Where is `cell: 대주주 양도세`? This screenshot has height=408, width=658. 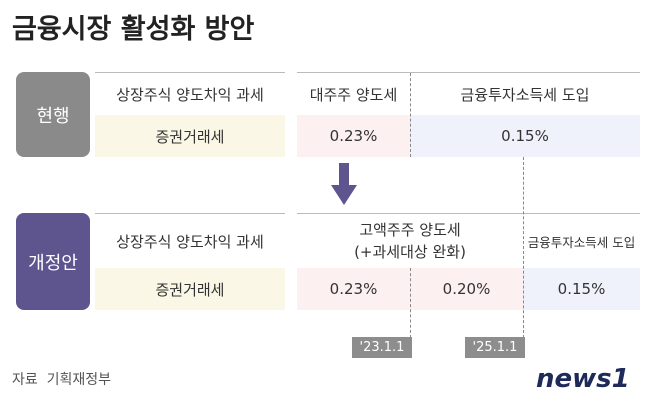
cell: 대주주 양도세 is located at coordinates (353, 94).